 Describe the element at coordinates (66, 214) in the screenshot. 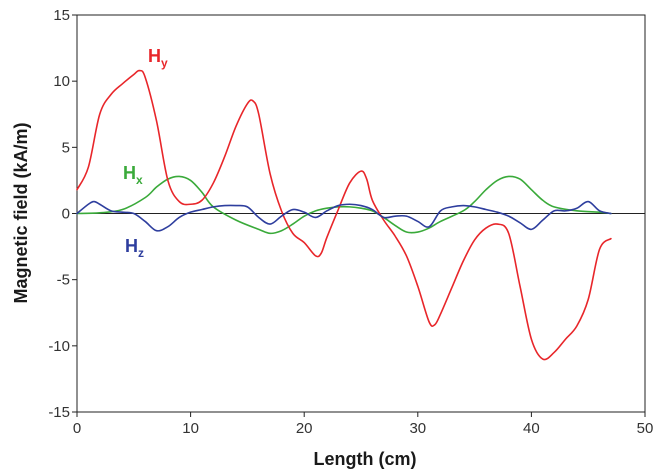

I see `y-tick-label: 0` at that location.